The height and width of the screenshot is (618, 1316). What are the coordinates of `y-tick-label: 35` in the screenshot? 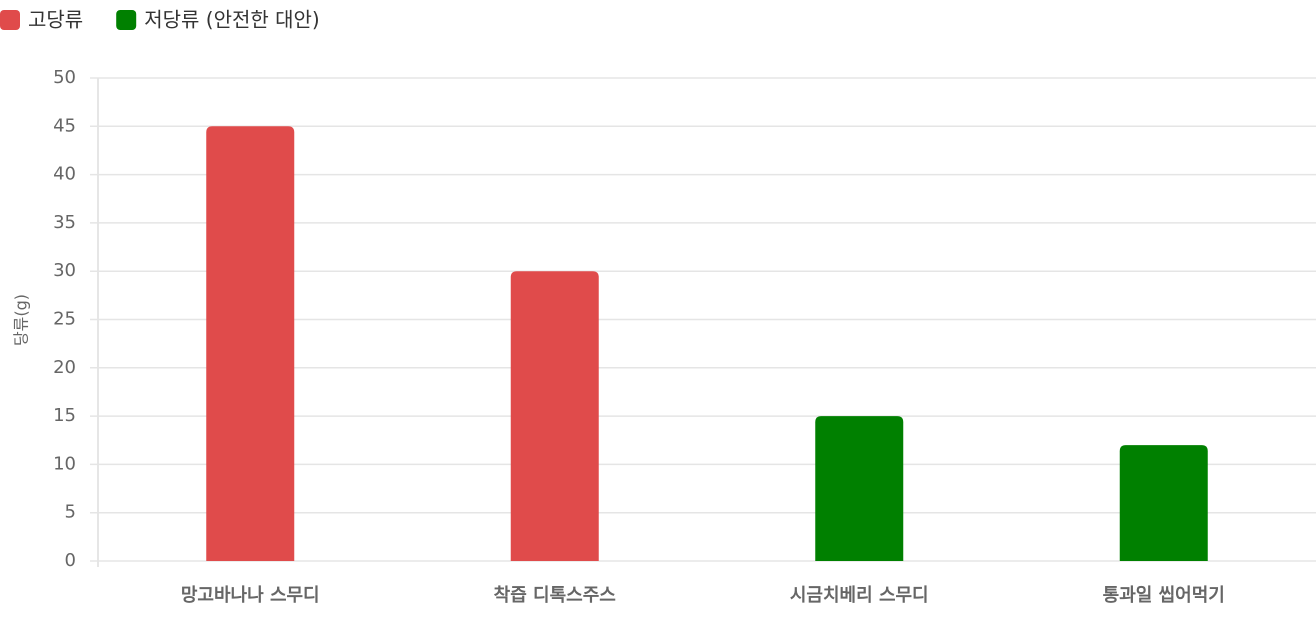 It's located at (64, 222).